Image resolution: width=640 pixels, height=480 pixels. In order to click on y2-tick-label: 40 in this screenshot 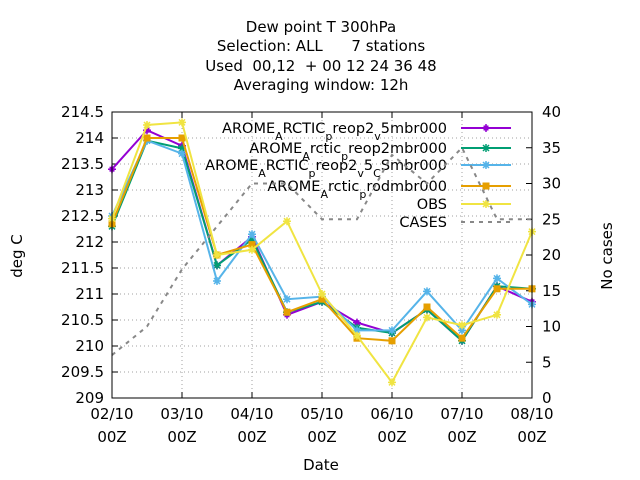, I will do `click(551, 112)`.